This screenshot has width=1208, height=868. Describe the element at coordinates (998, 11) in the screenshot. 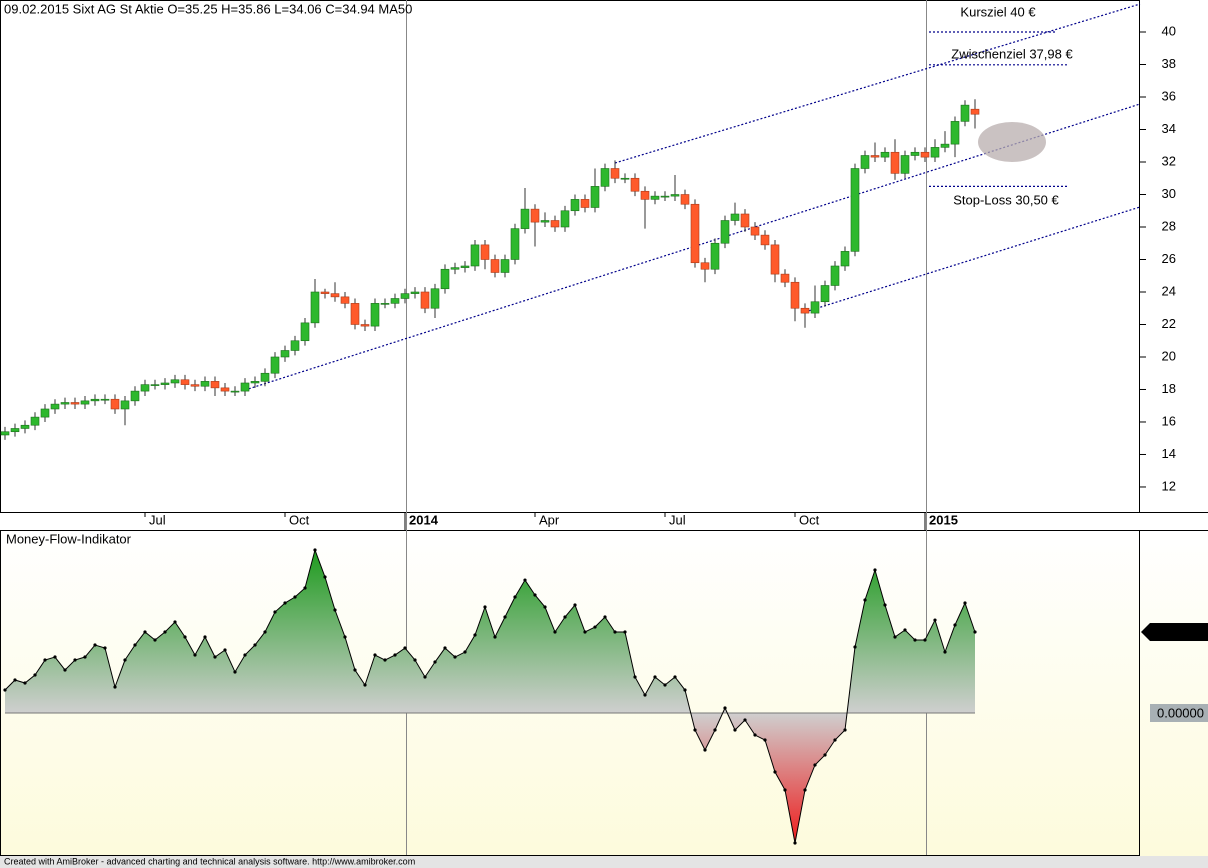

I see `annotation: Kursziel 40 €` at that location.